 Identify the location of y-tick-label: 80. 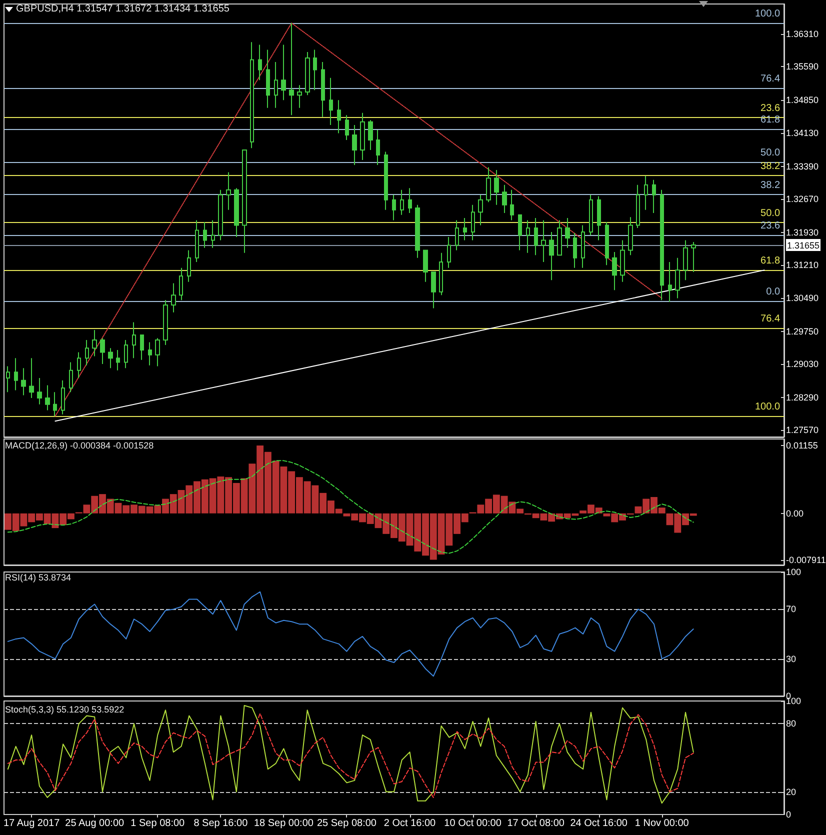
(791, 723).